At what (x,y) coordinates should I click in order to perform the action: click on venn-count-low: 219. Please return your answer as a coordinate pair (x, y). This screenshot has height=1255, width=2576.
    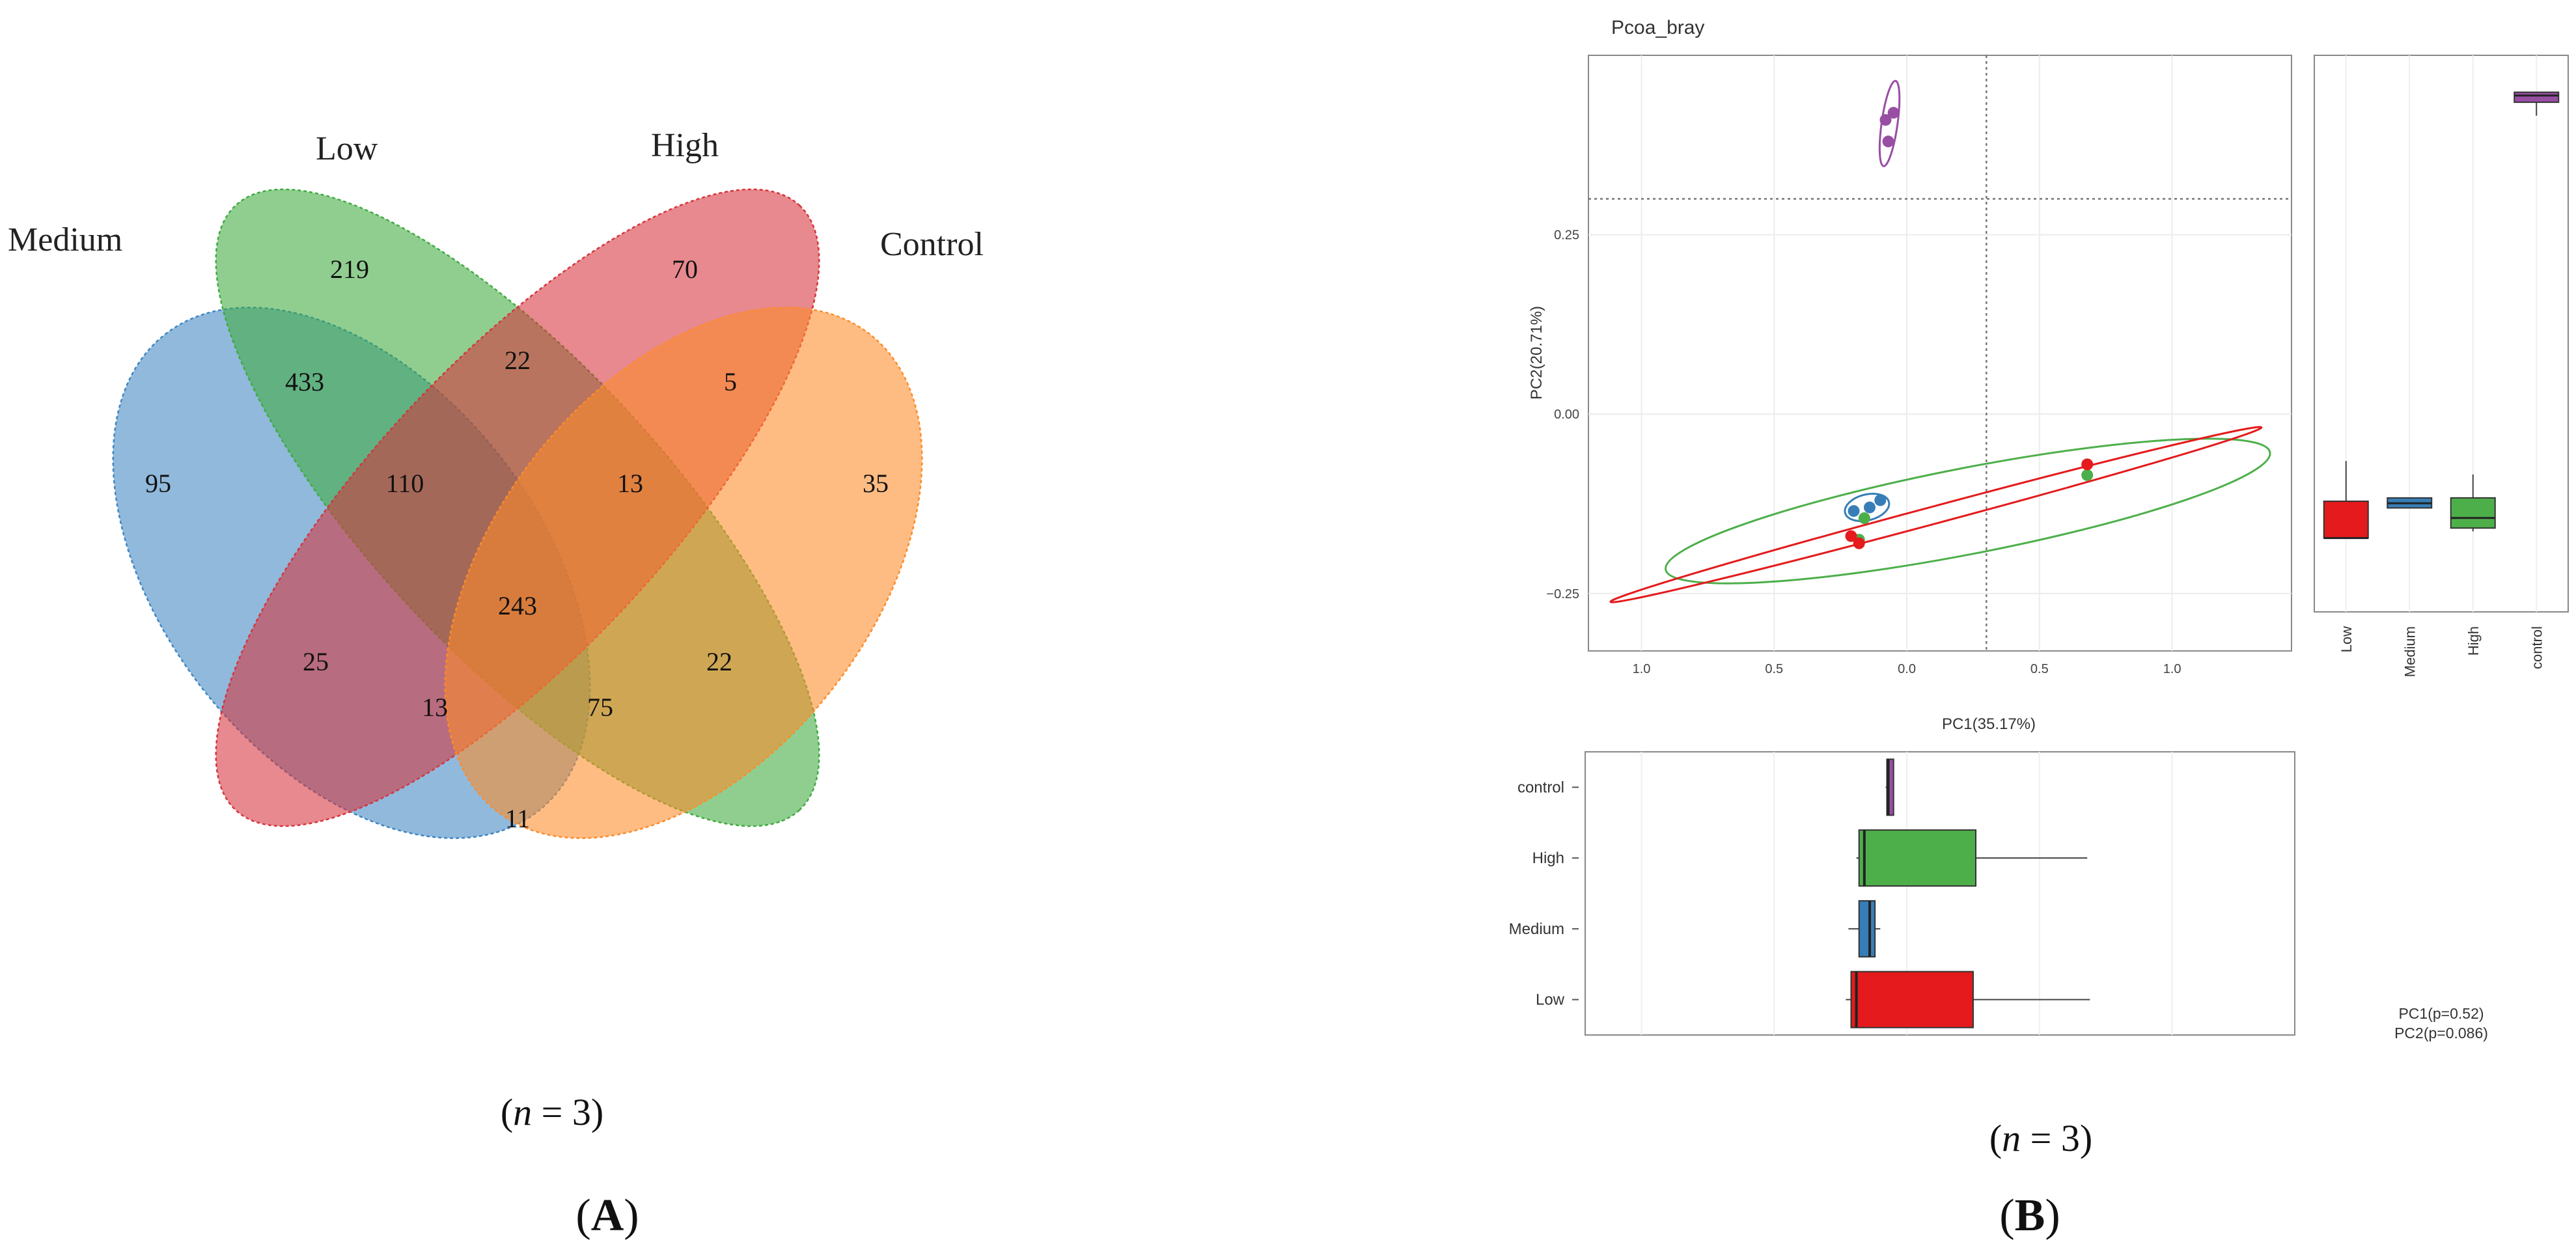
    Looking at the image, I should click on (349, 269).